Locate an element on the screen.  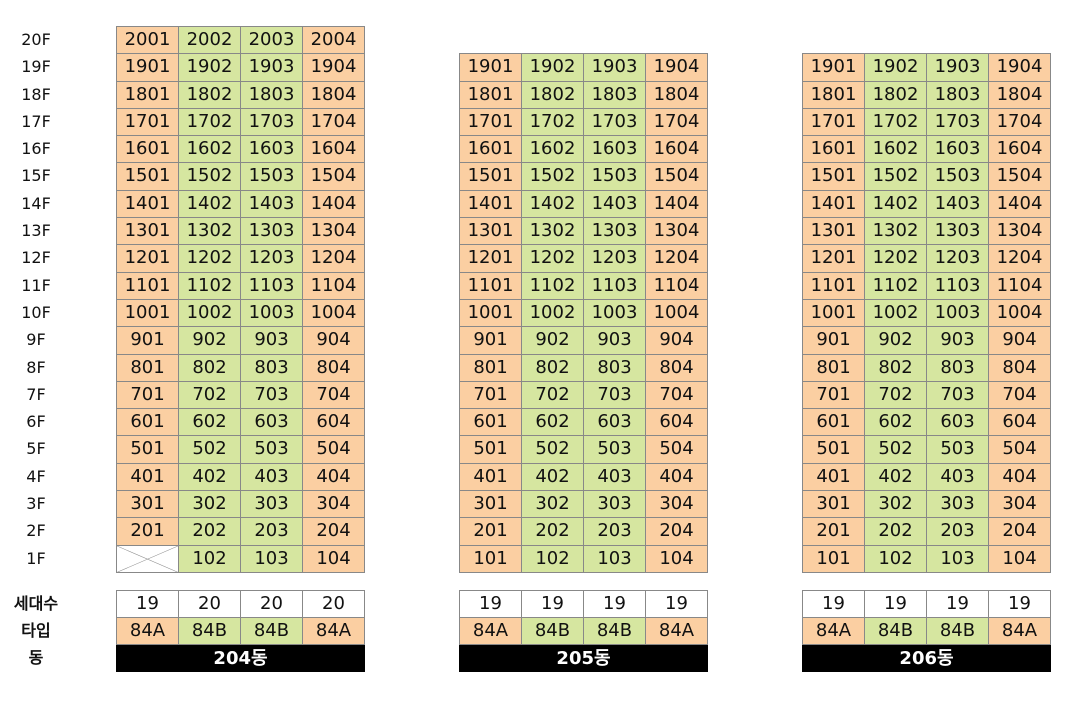
unit-cell: 102 is located at coordinates (896, 559).